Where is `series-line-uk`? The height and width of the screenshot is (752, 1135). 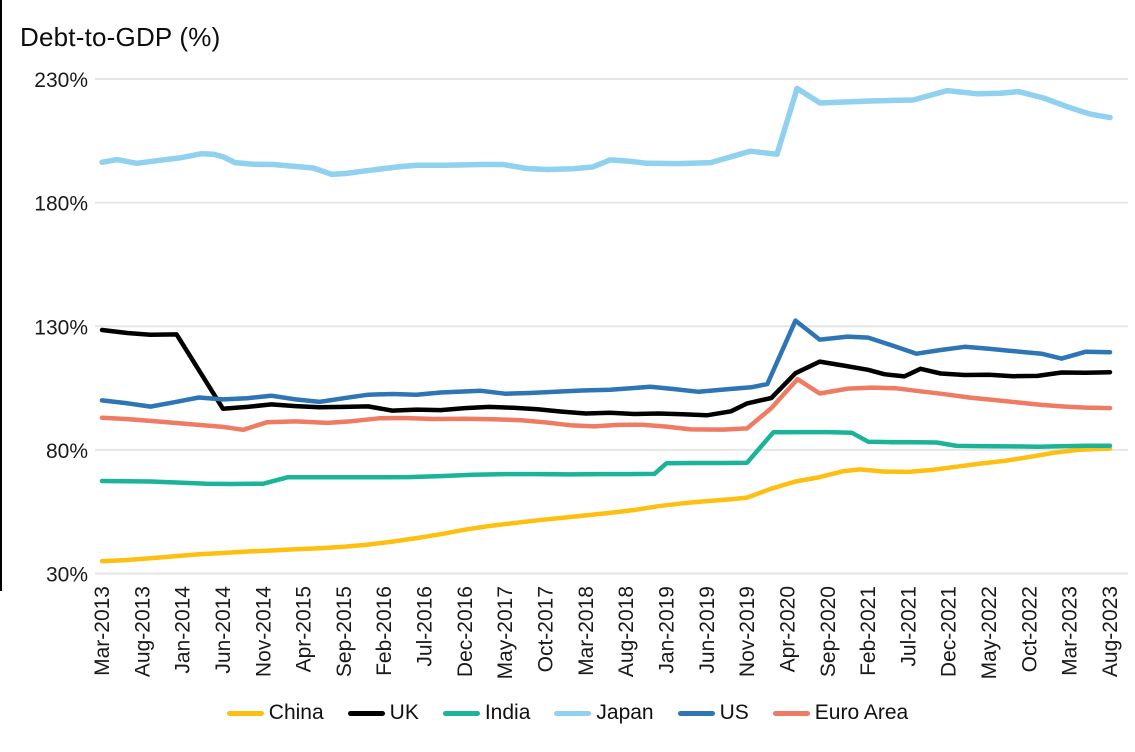 series-line-uk is located at coordinates (606, 372).